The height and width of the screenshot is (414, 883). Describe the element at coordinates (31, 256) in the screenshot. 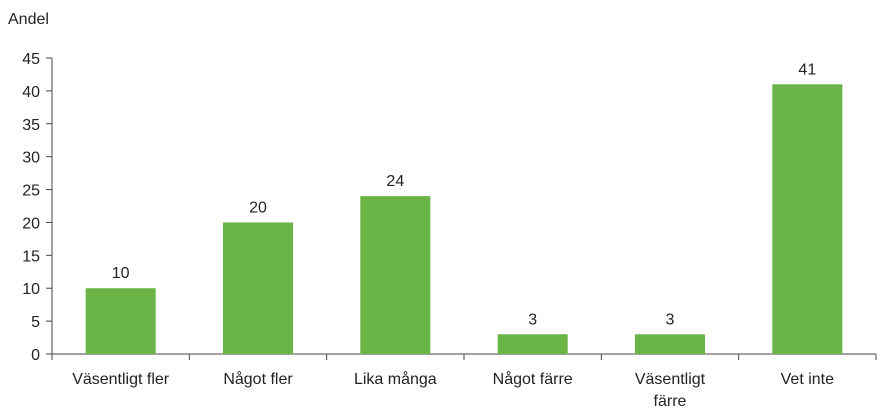

I see `y-tick-label: 15` at that location.